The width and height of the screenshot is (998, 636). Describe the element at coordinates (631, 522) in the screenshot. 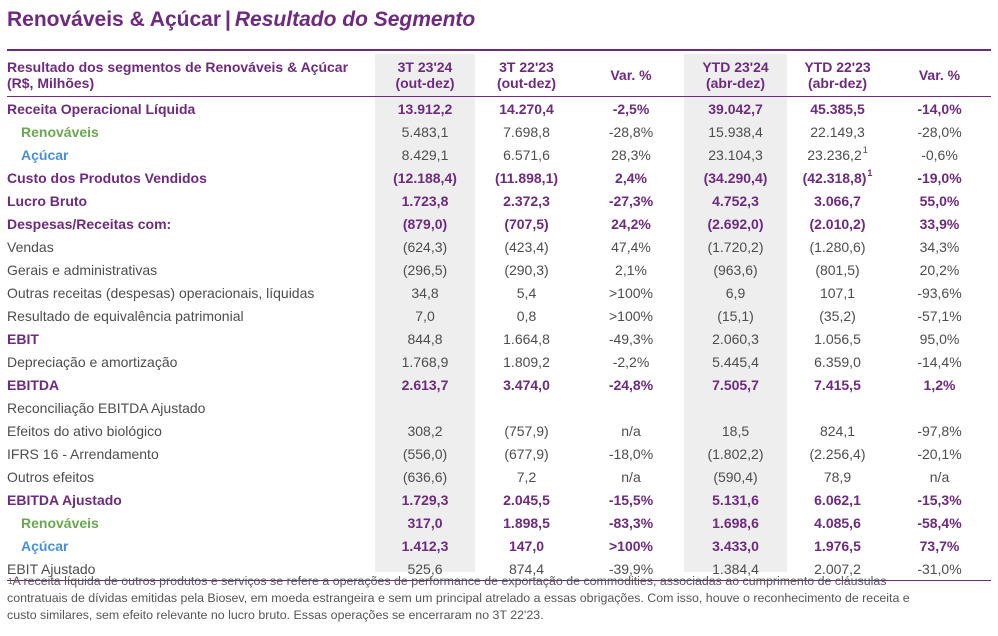

I see `table-cell: -83,3%` at that location.